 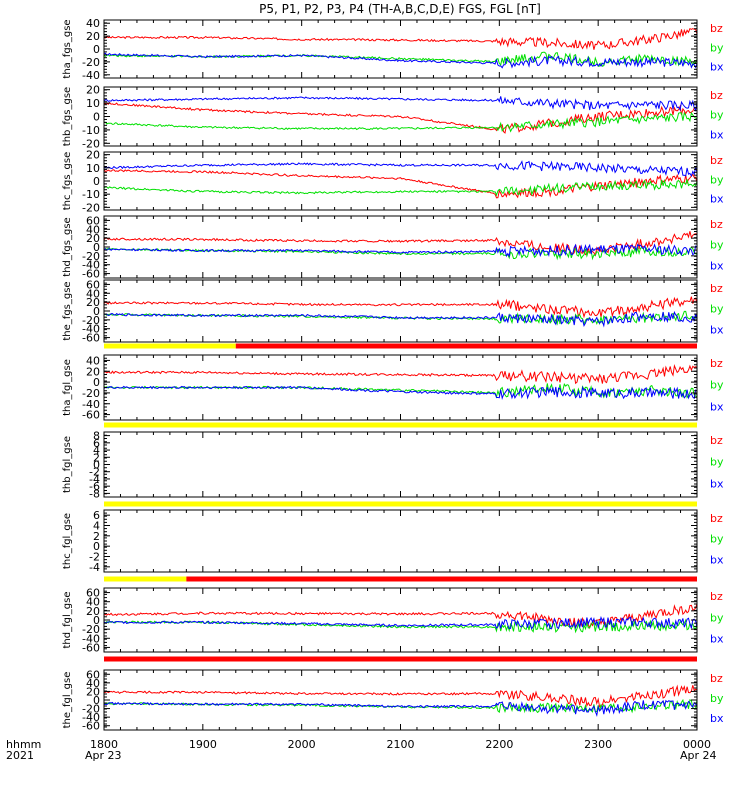 What do you see at coordinates (96, 436) in the screenshot?
I see `y-tick-label: 8` at bounding box center [96, 436].